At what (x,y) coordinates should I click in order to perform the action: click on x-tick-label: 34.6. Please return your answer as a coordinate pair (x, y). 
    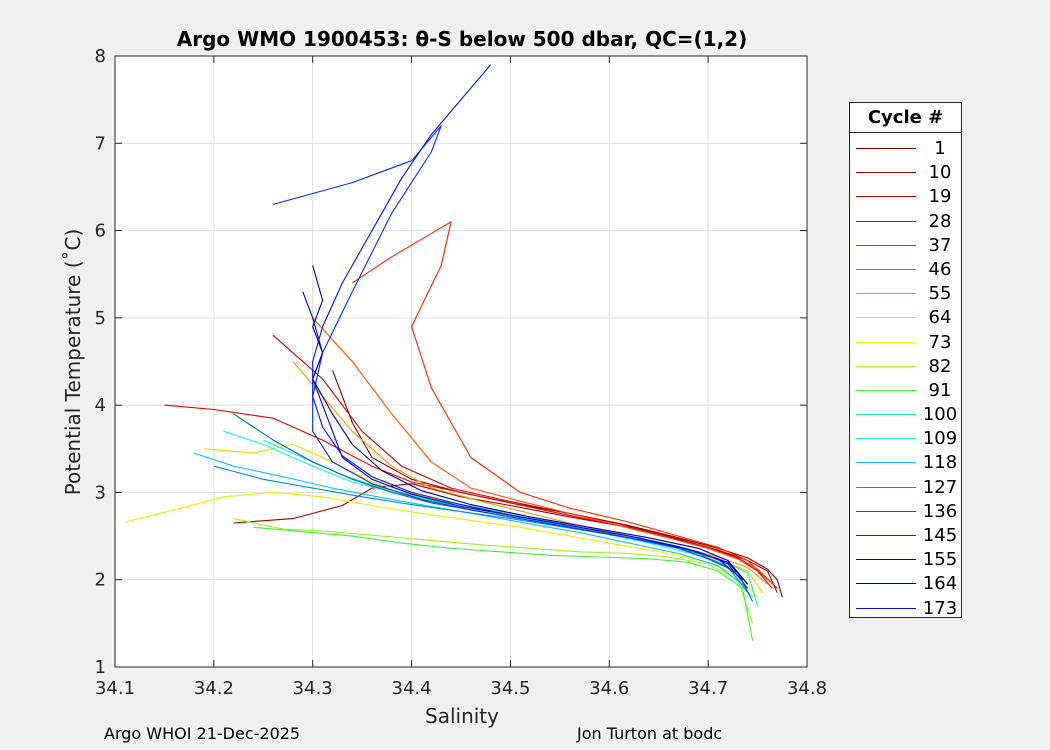
    Looking at the image, I should click on (609, 688).